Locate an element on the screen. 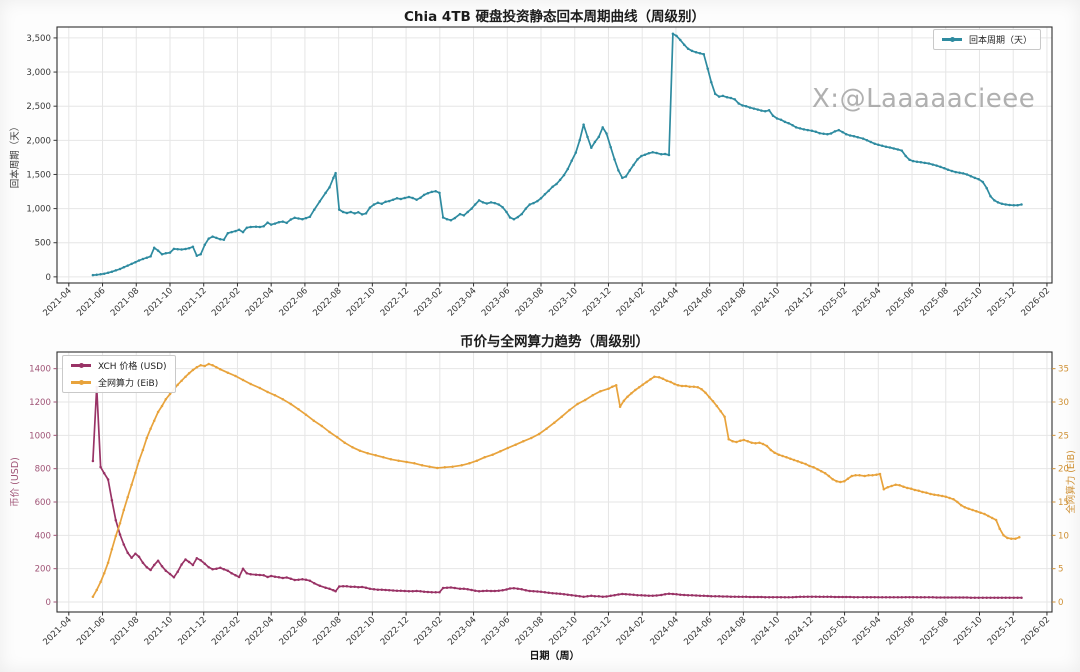  x-tick-label: 2022-06 is located at coordinates (294, 302).